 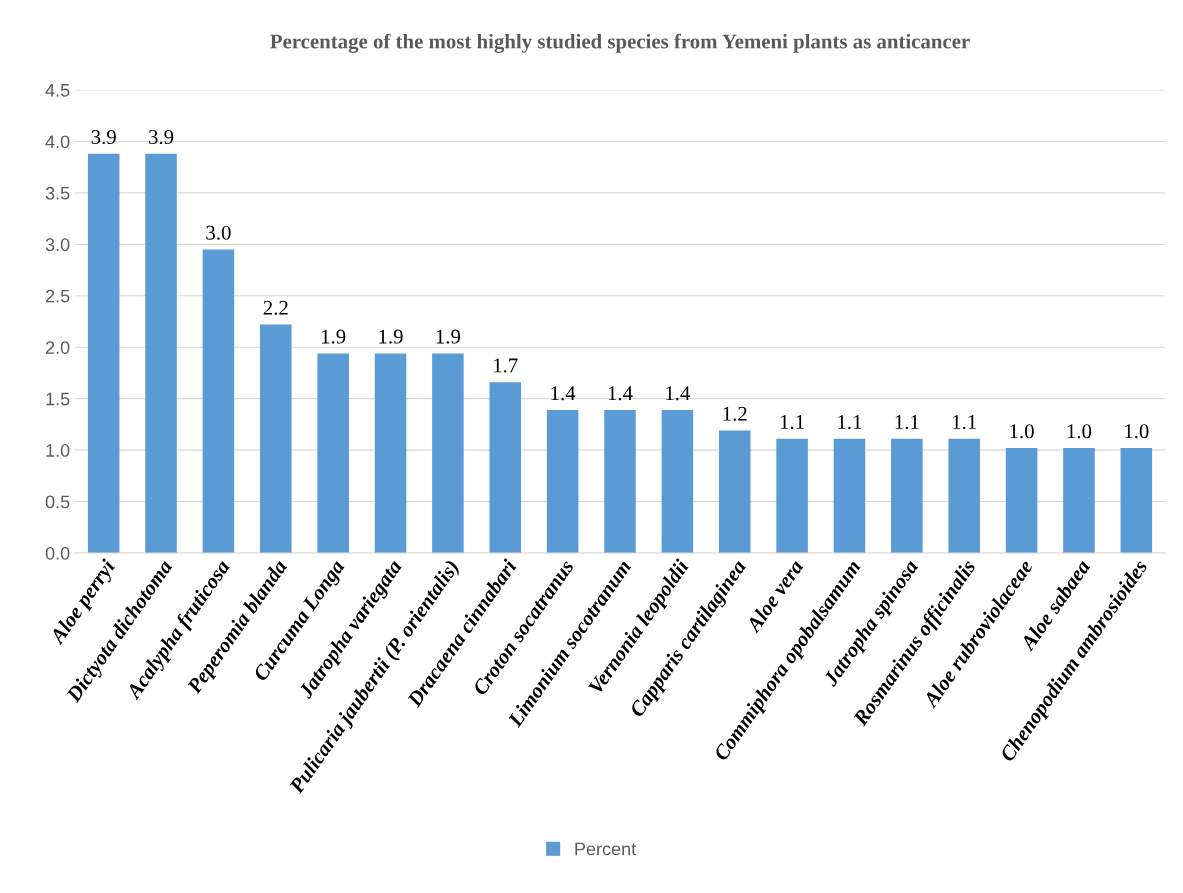 What do you see at coordinates (57, 347) in the screenshot?
I see `y-tick-label: 2.0` at bounding box center [57, 347].